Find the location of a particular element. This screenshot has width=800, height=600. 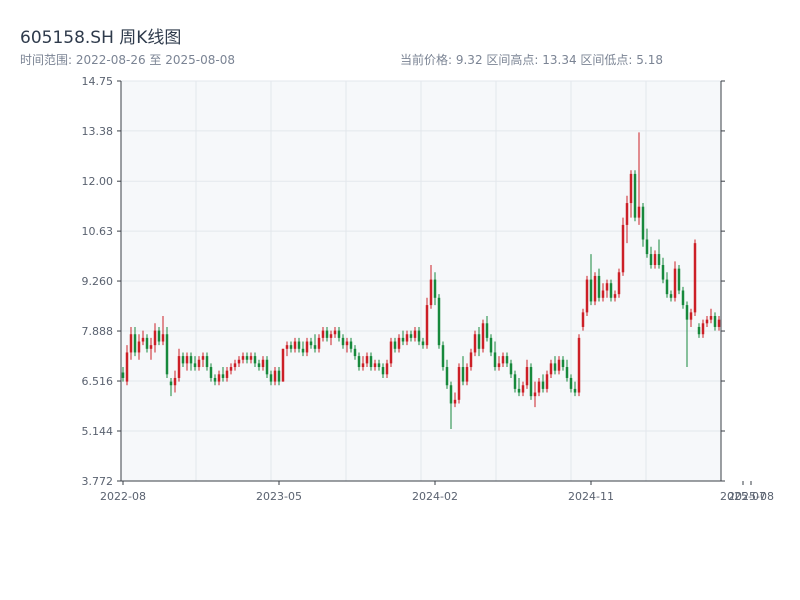

y-tick-label: 5.144 is located at coordinates (98, 431).